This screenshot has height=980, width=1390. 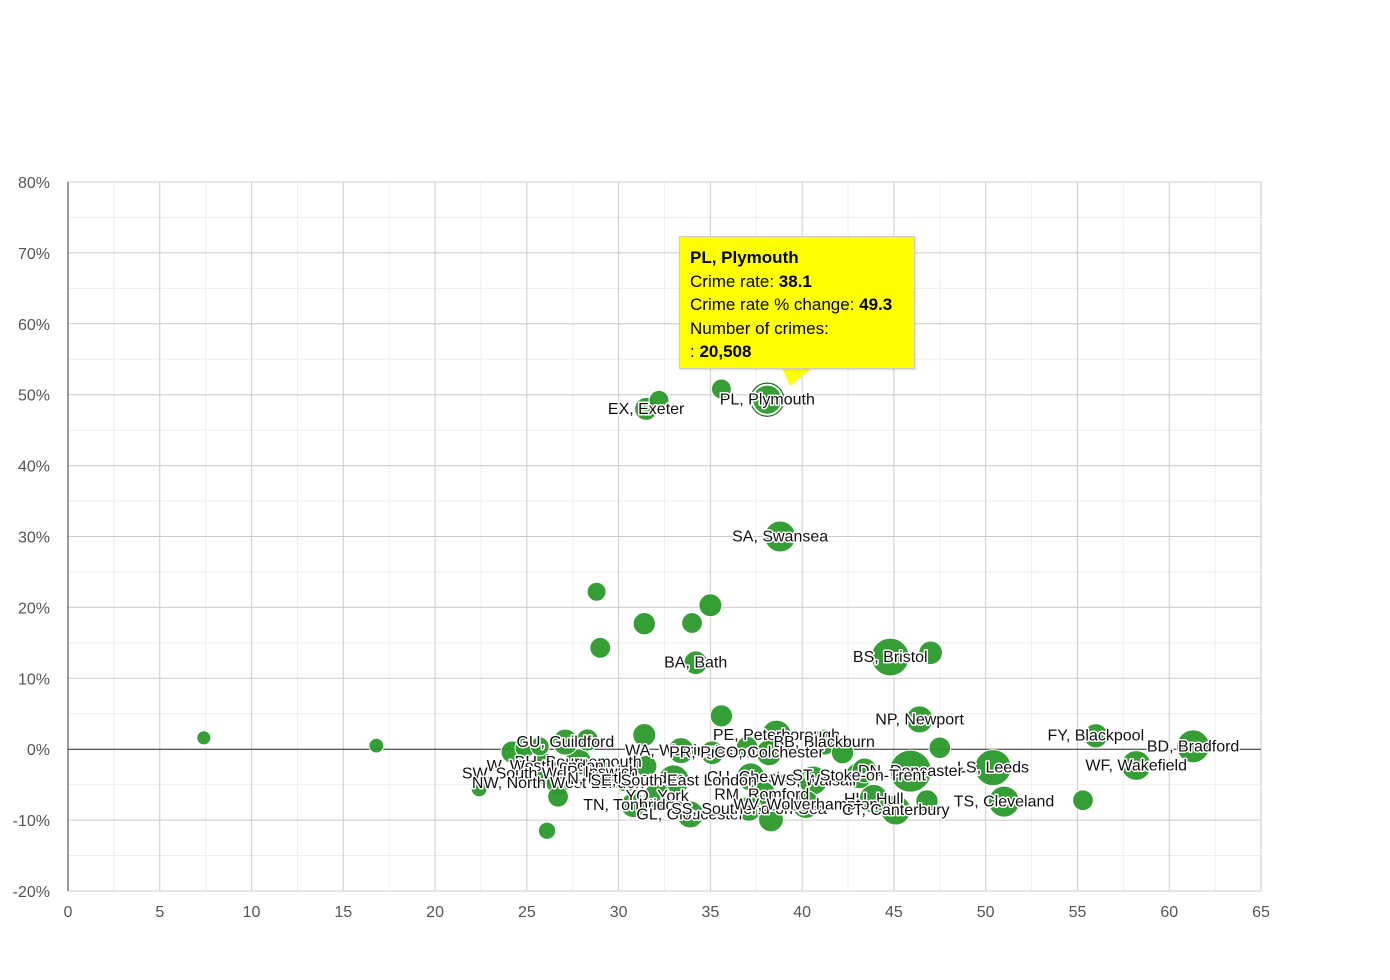 What do you see at coordinates (986, 912) in the screenshot?
I see `x-tick-label: 50` at bounding box center [986, 912].